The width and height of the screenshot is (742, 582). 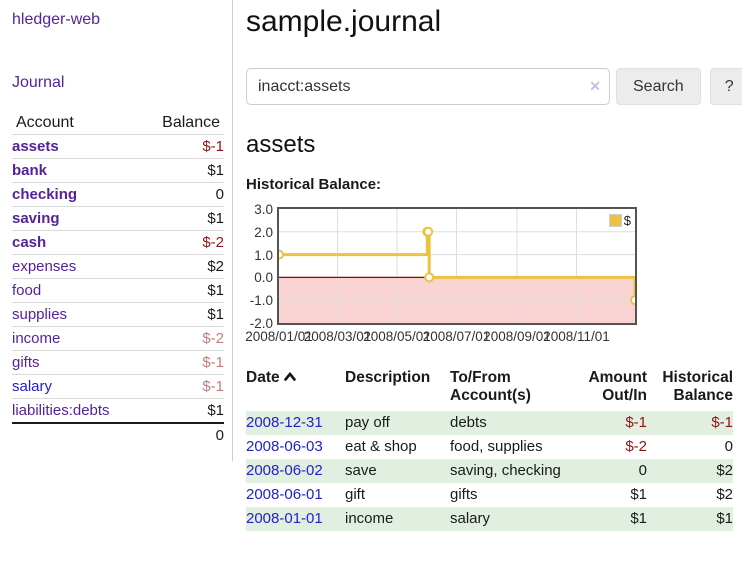 What do you see at coordinates (489, 495) in the screenshot?
I see `transaction-row: 2008-06-01 gift gifts $1 $2` at bounding box center [489, 495].